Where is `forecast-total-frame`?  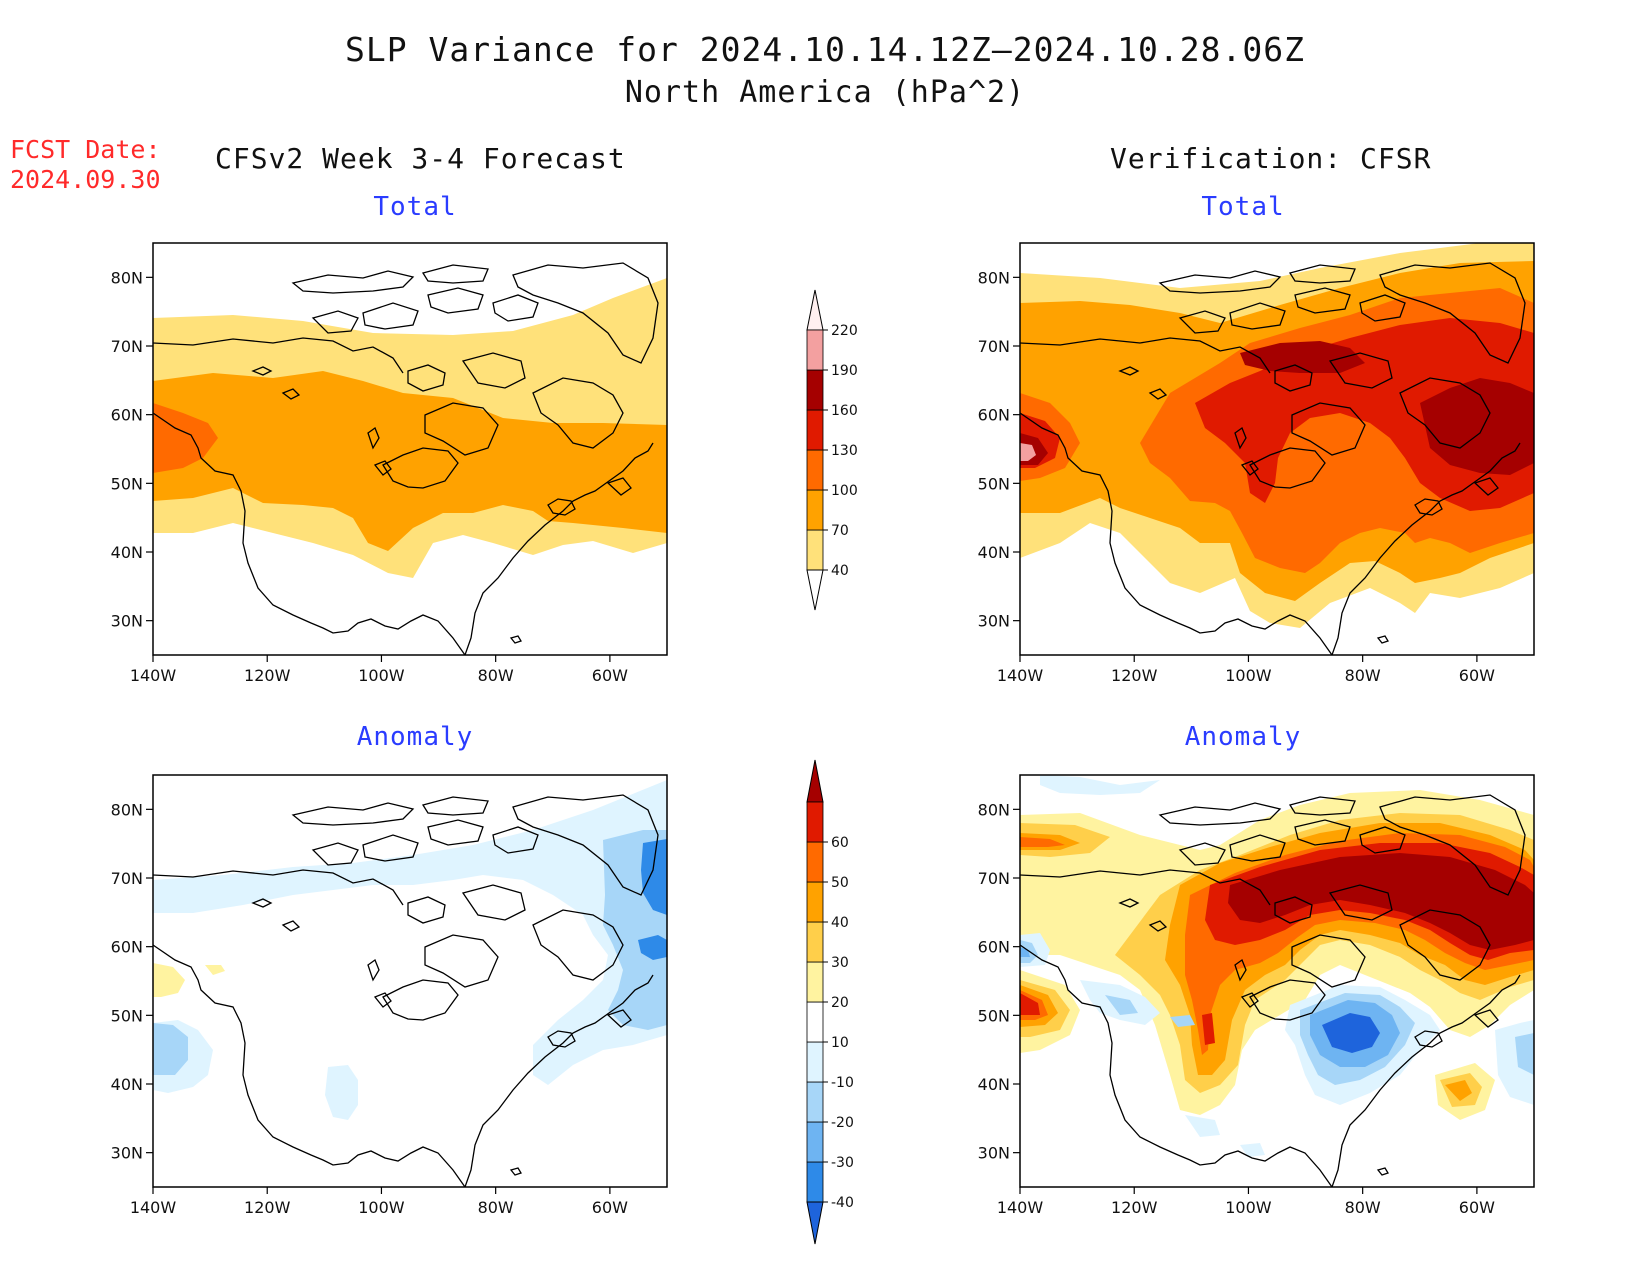
forecast-total-frame is located at coordinates (410, 449).